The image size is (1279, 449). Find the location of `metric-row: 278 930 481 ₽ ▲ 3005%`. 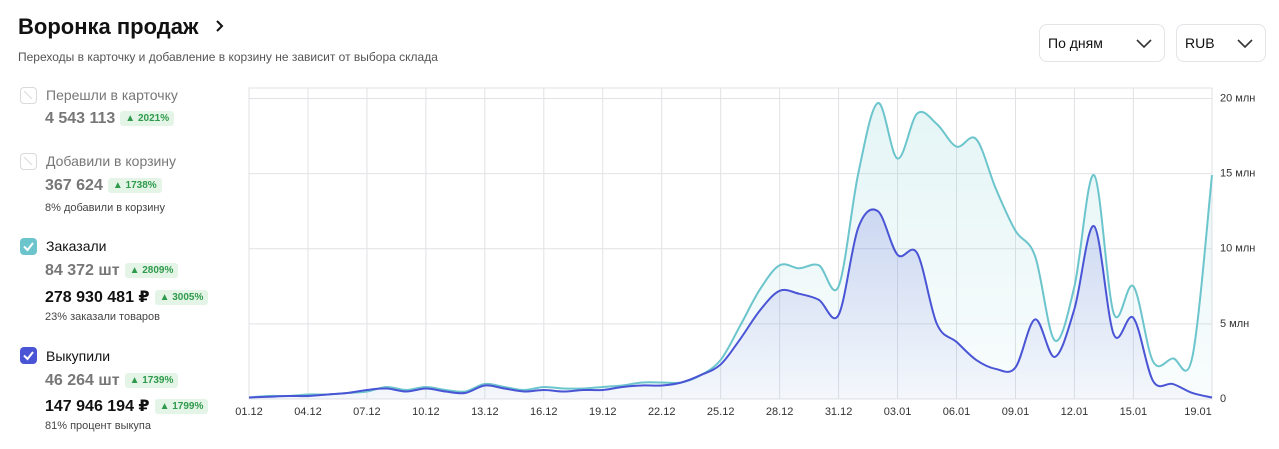

metric-row: 278 930 481 ₽ ▲ 3005% is located at coordinates (127, 297).